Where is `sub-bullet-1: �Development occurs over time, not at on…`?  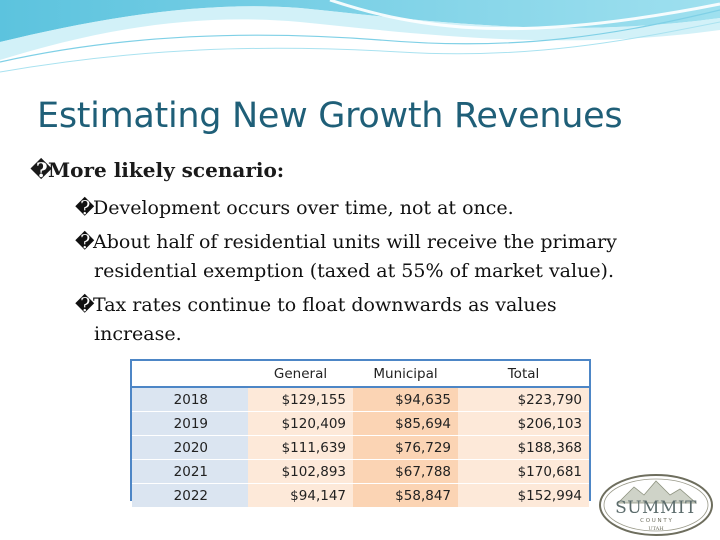 sub-bullet-1: �Development occurs over time, not at on… is located at coordinates (294, 208).